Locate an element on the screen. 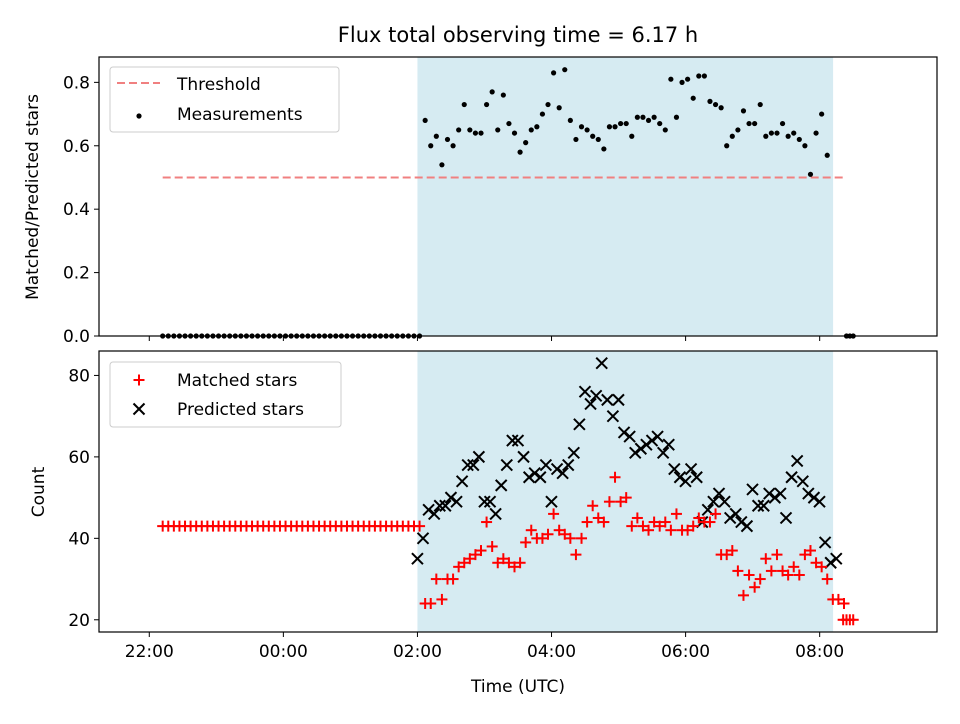 The height and width of the screenshot is (724, 960). x-tick-label: 02:00 is located at coordinates (417, 652).